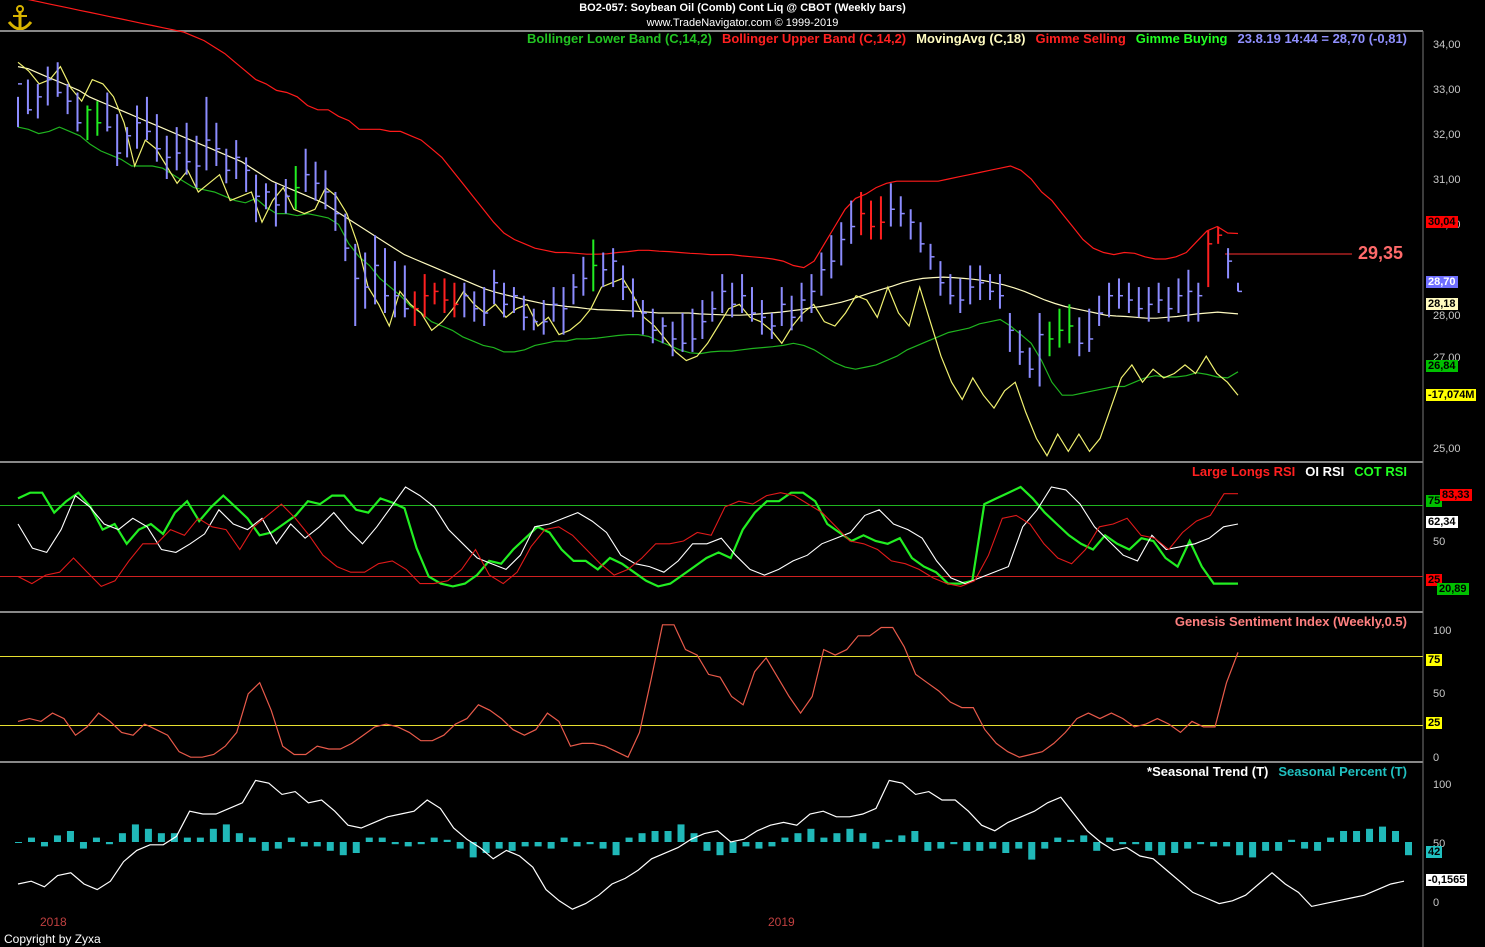 This screenshot has height=947, width=1485. Describe the element at coordinates (1294, 471) in the screenshot. I see `rsi-legend: Large Longs RSI OI RSI COT RSI` at that location.